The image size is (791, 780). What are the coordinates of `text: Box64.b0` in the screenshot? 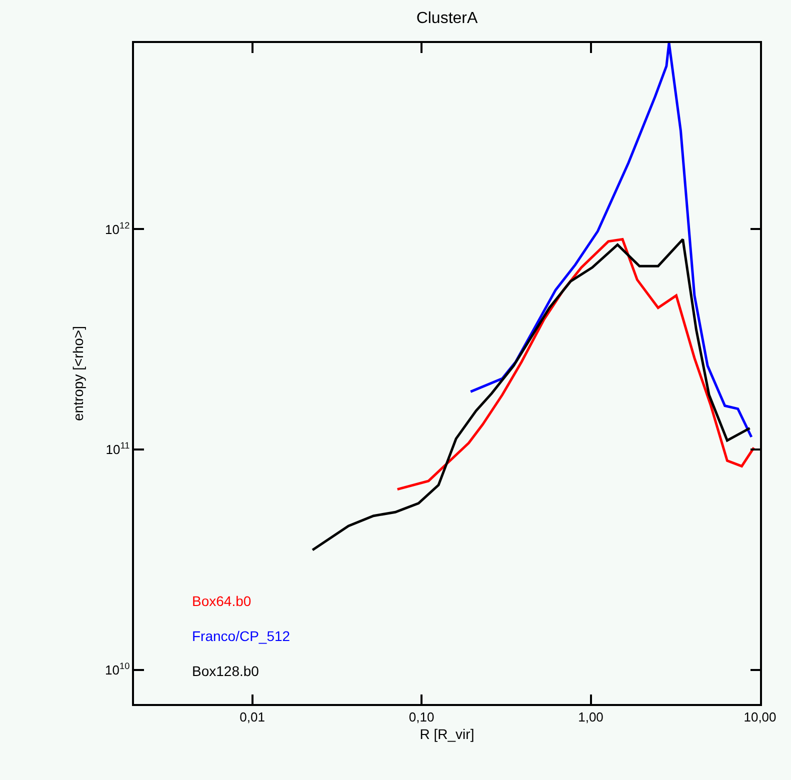 It's located at (222, 601).